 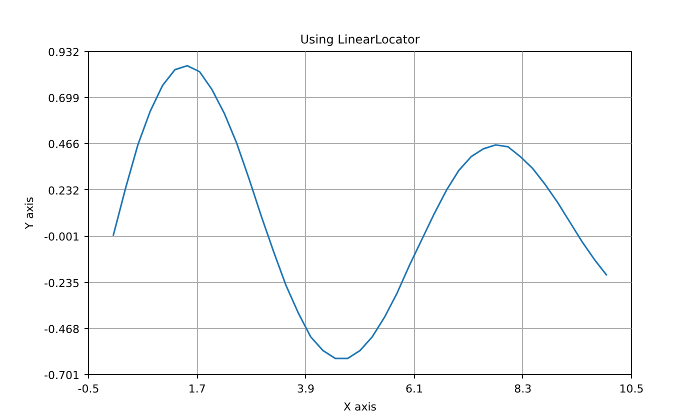 What do you see at coordinates (64, 99) in the screenshot?
I see `y-tick-label: 0.699` at bounding box center [64, 99].